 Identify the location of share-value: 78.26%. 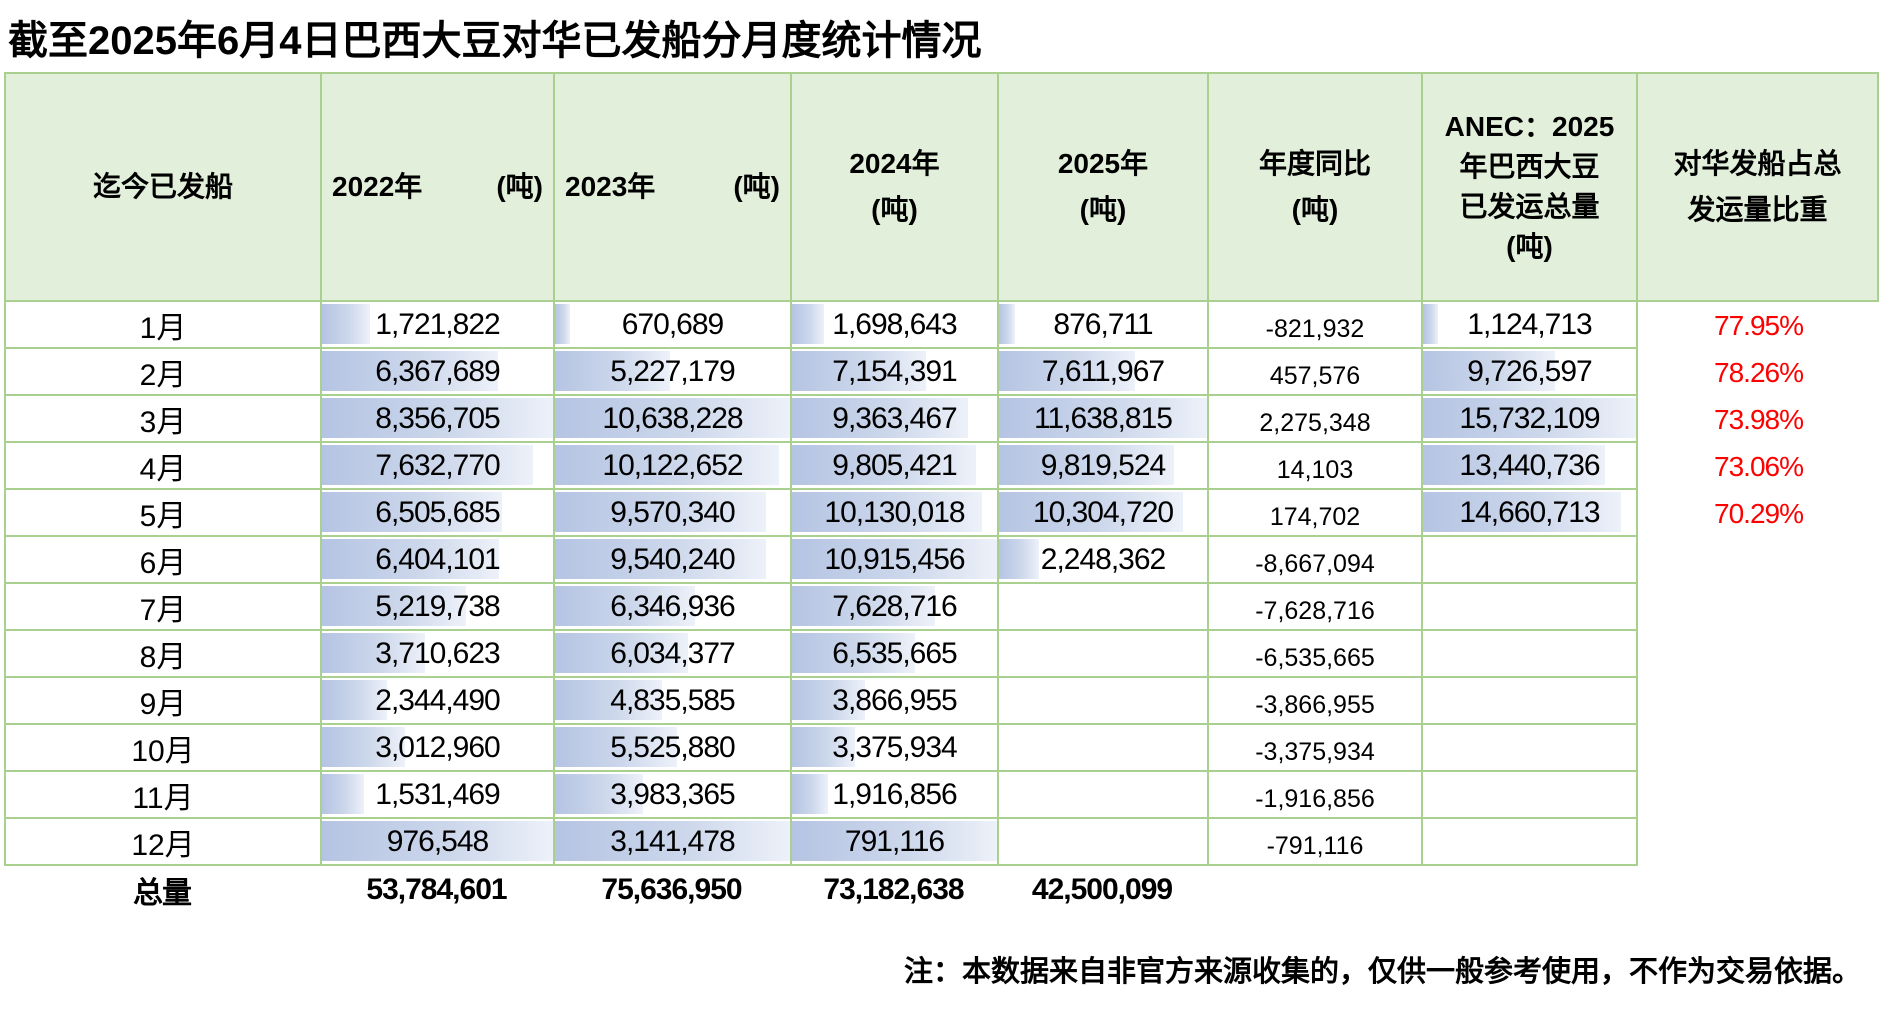
(1759, 372).